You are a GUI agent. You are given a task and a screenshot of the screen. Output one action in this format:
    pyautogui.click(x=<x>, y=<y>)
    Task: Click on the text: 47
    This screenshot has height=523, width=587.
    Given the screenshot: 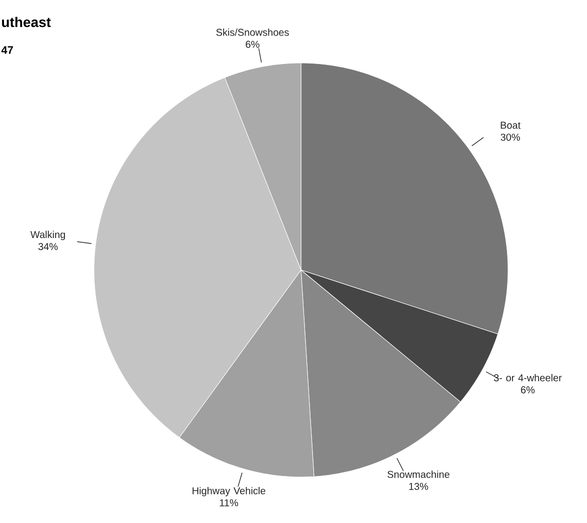 What is the action you would take?
    pyautogui.click(x=7, y=50)
    